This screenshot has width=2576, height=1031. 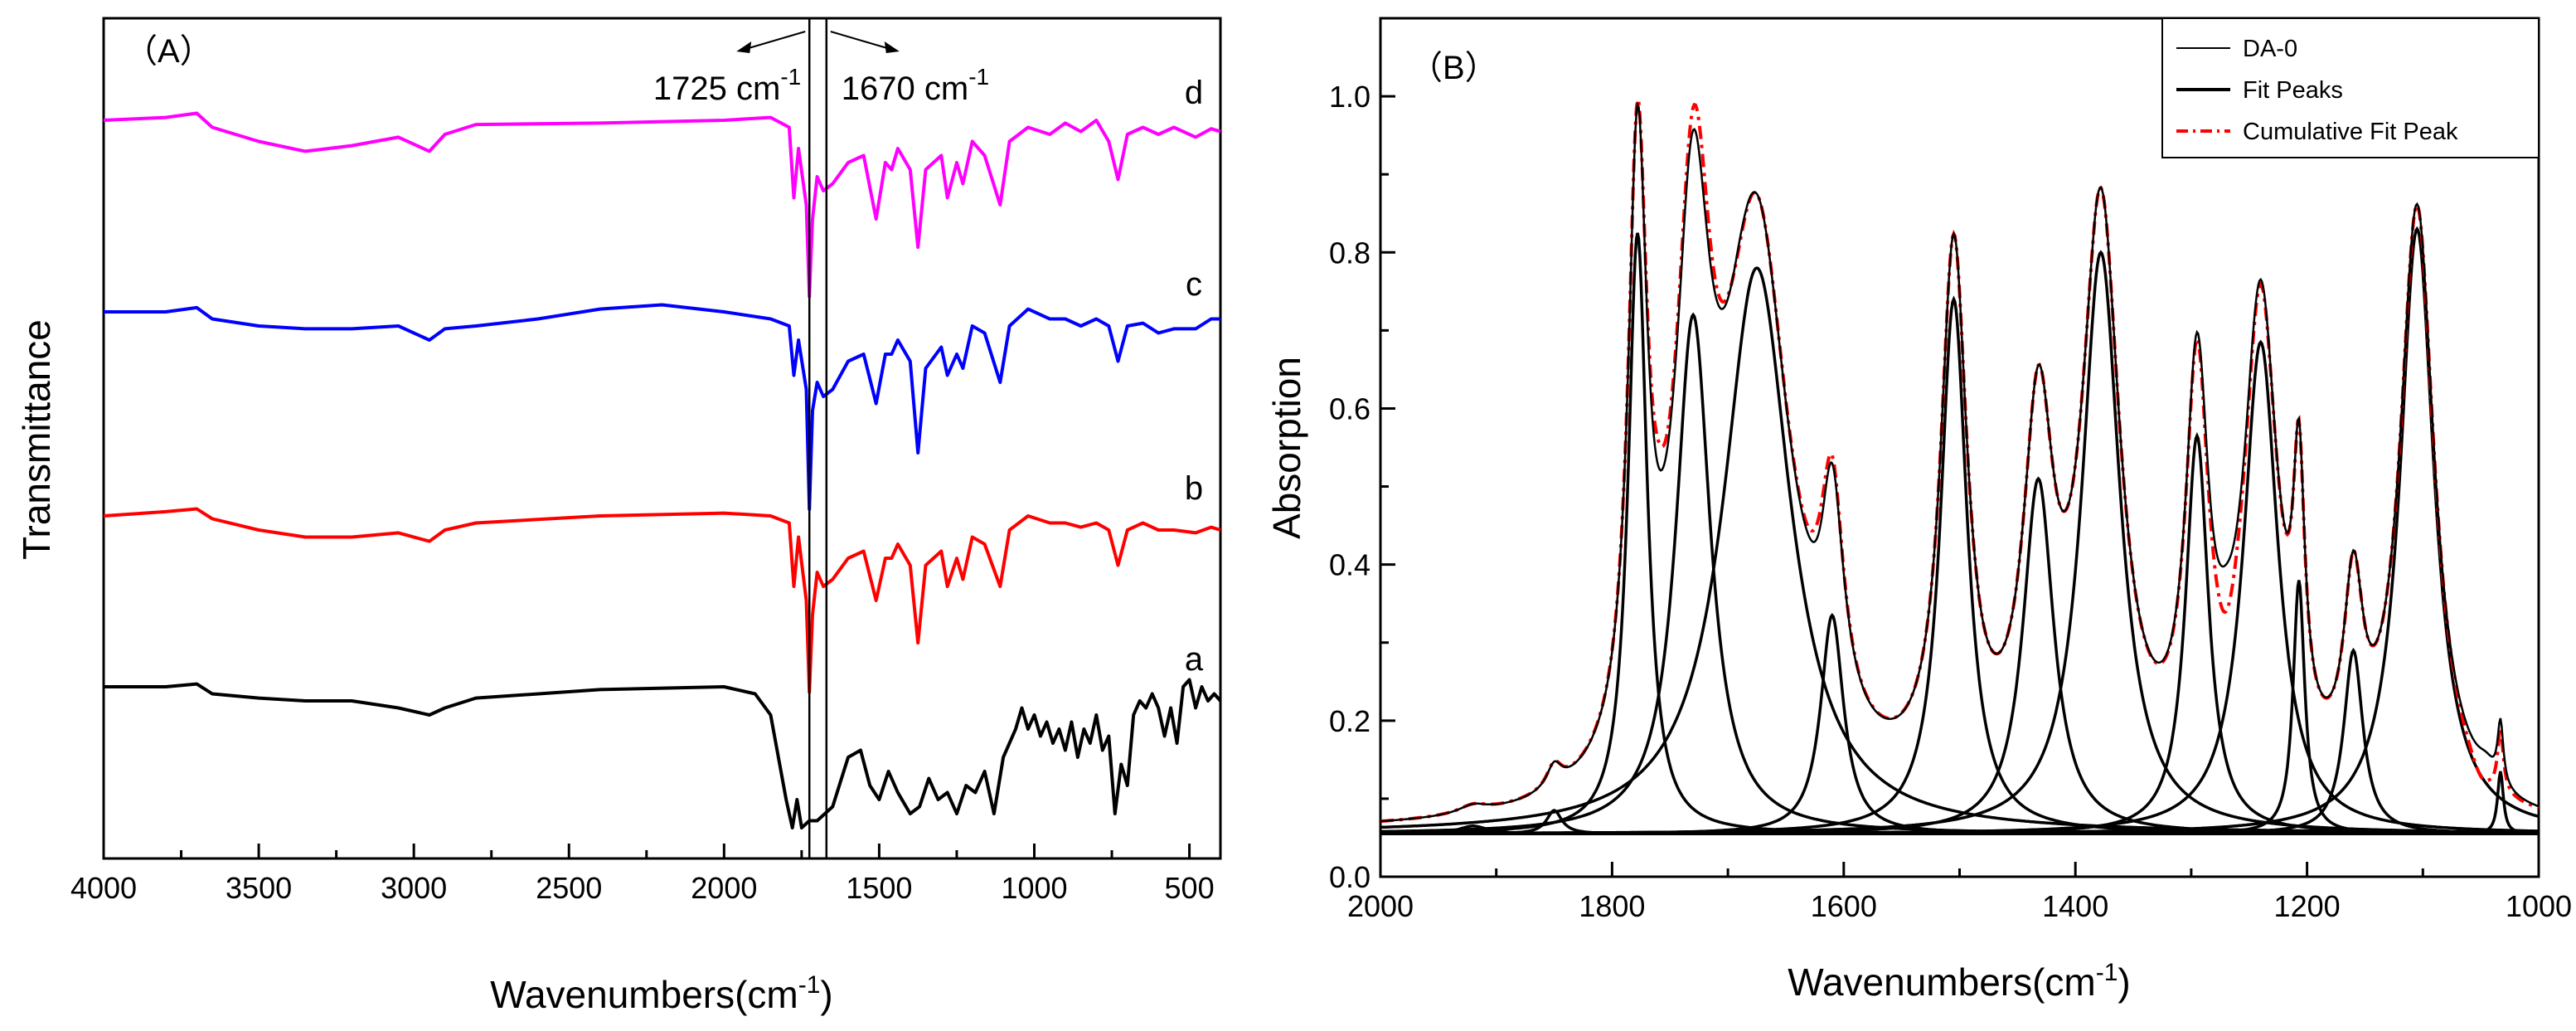 I want to click on panel-a-x-axis: 4000 3500 3000 2500 2000 1500 1000 500, so click(x=642, y=874).